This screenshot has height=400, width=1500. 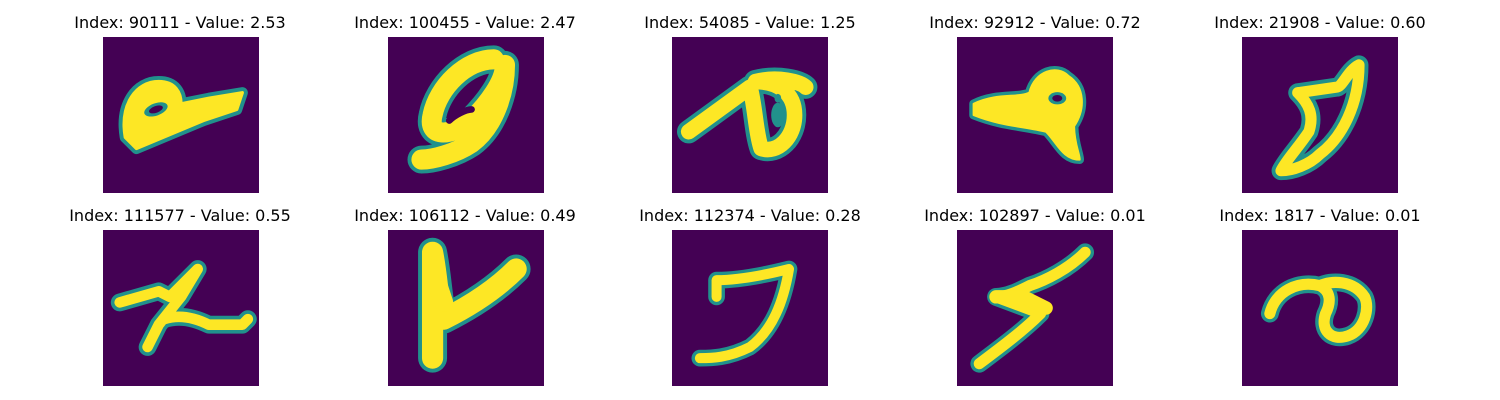 I want to click on panel-title: Index: 106112 - Value: 0.49, so click(x=465, y=215).